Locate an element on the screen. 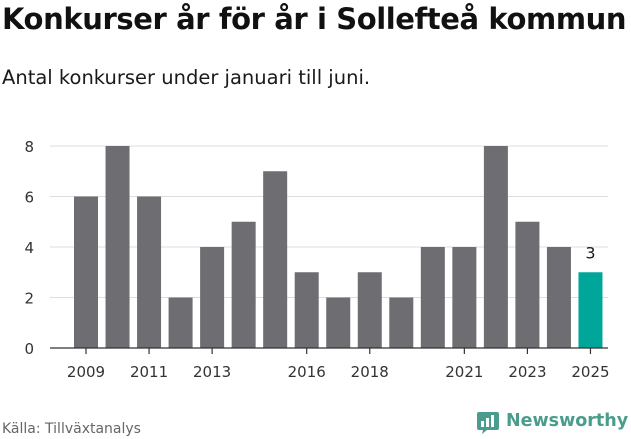  x-tick-label: 2018 is located at coordinates (370, 372).